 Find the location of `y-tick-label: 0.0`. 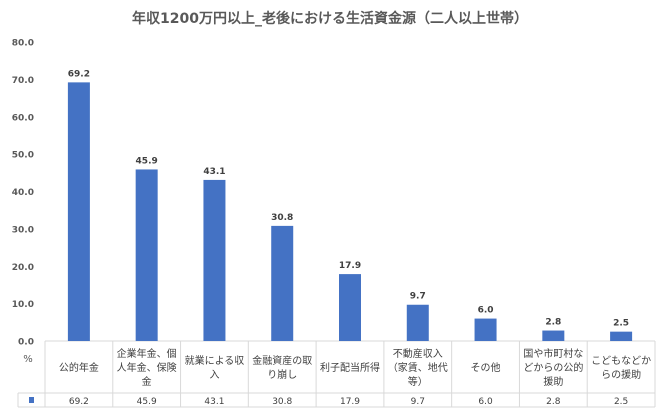

y-tick-label: 0.0 is located at coordinates (26, 343).